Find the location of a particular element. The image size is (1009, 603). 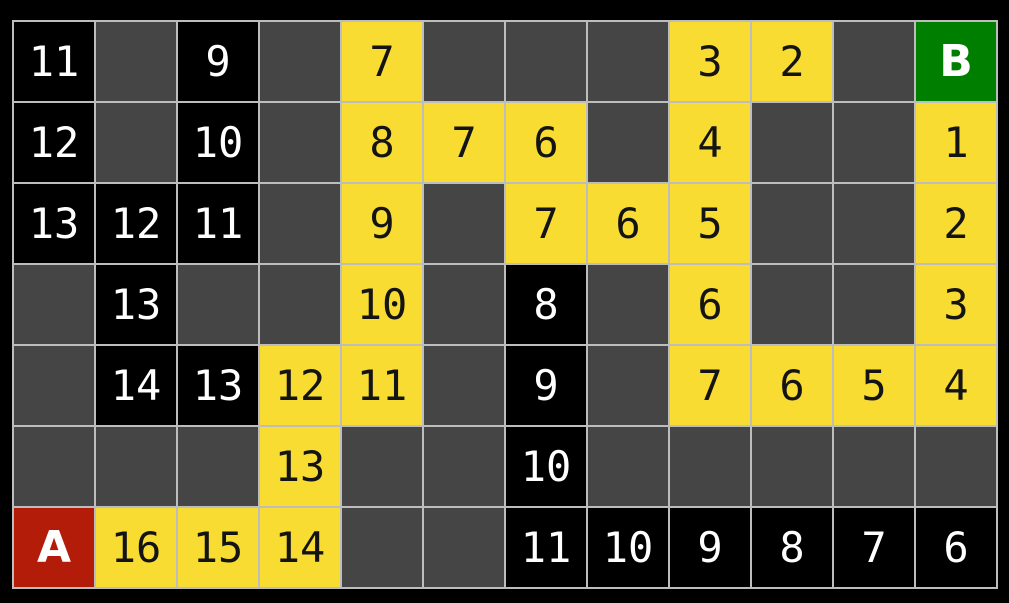

grid-cell-r6c2 is located at coordinates (136, 466).